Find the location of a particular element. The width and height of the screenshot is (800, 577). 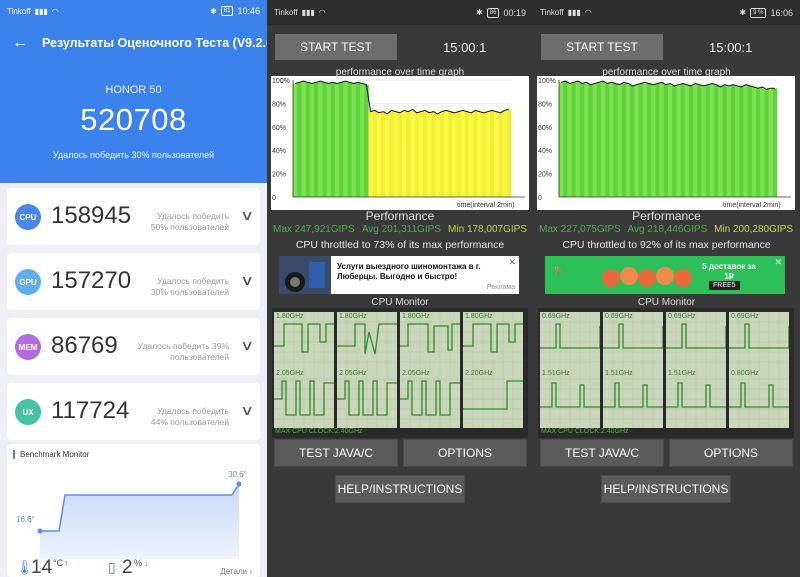

battery-unit: % is located at coordinates (138, 563).